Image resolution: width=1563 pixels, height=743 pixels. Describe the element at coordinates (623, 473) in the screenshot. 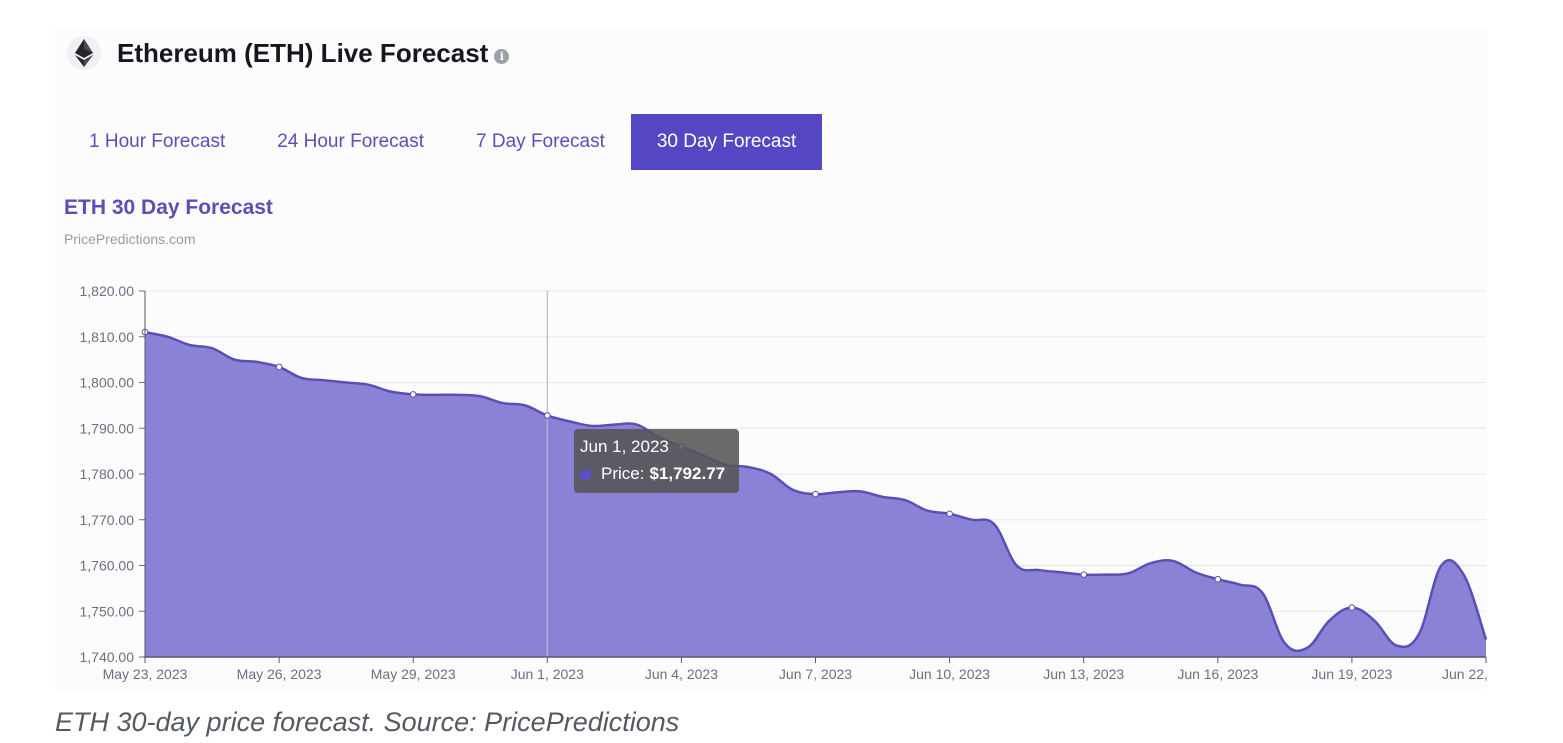

I see `tooltip-label: Price:` at that location.